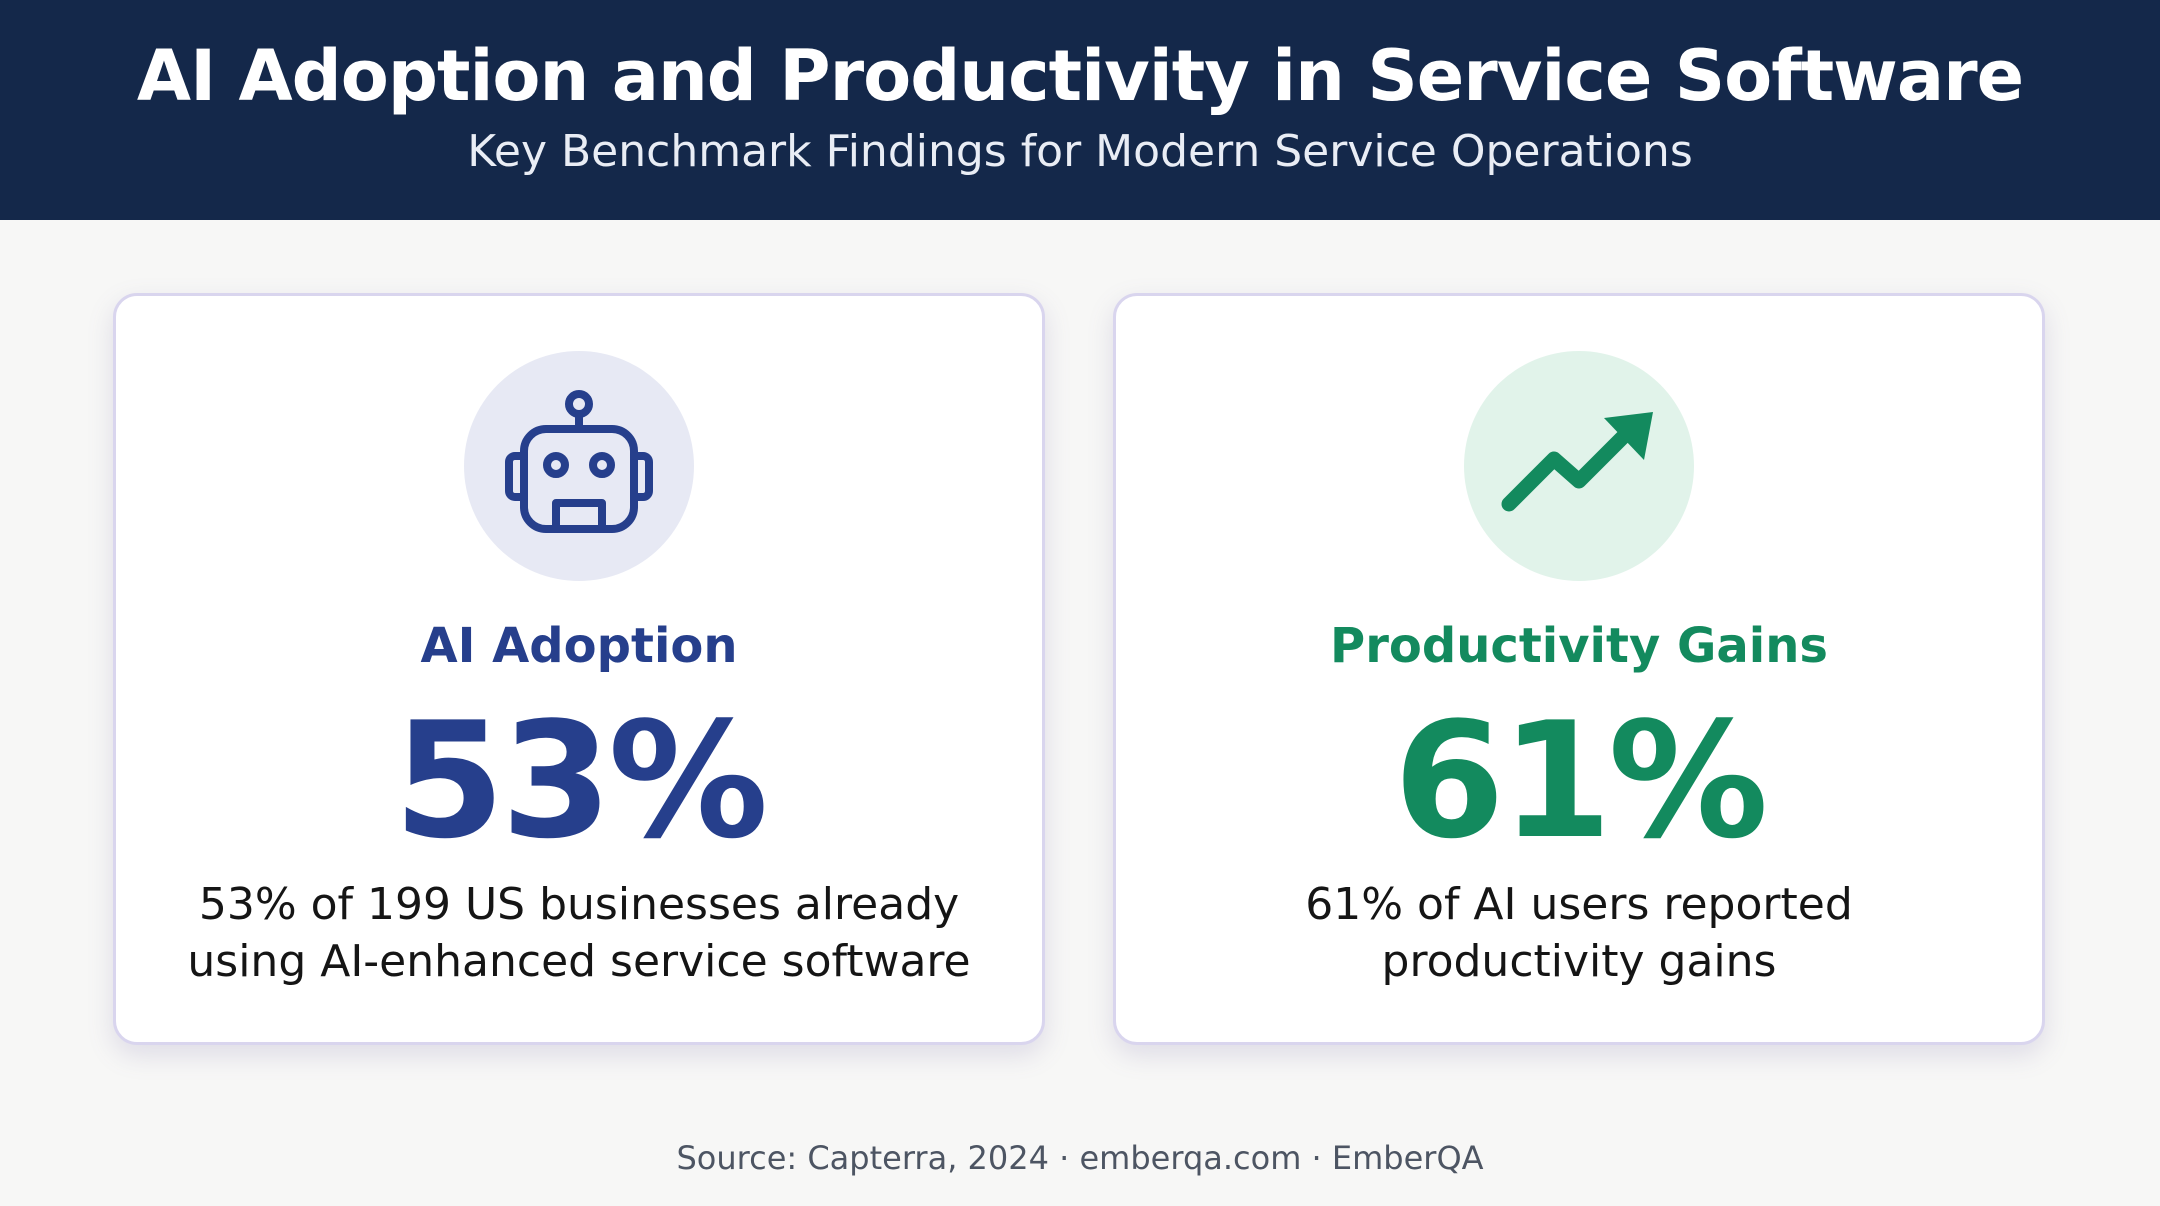  Describe the element at coordinates (579, 961) in the screenshot. I see `description-line: using AI-enhanced service software` at that location.